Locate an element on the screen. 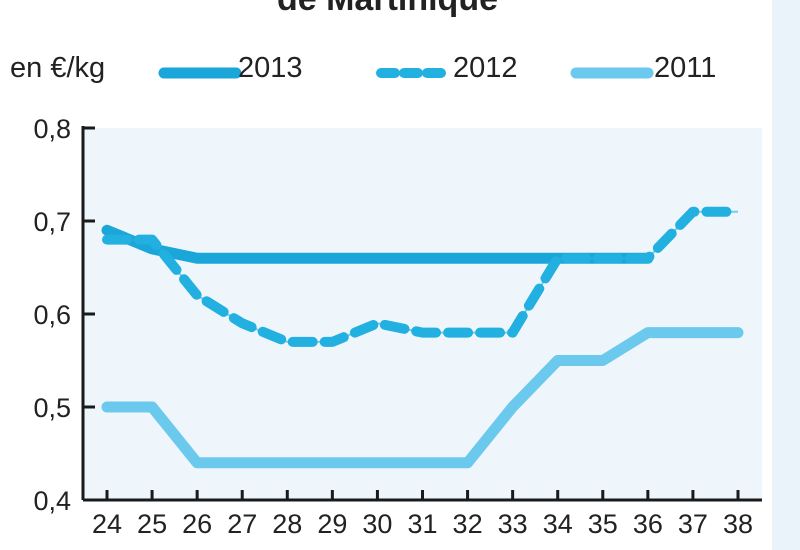  x-tick-label: 25 is located at coordinates (152, 524).